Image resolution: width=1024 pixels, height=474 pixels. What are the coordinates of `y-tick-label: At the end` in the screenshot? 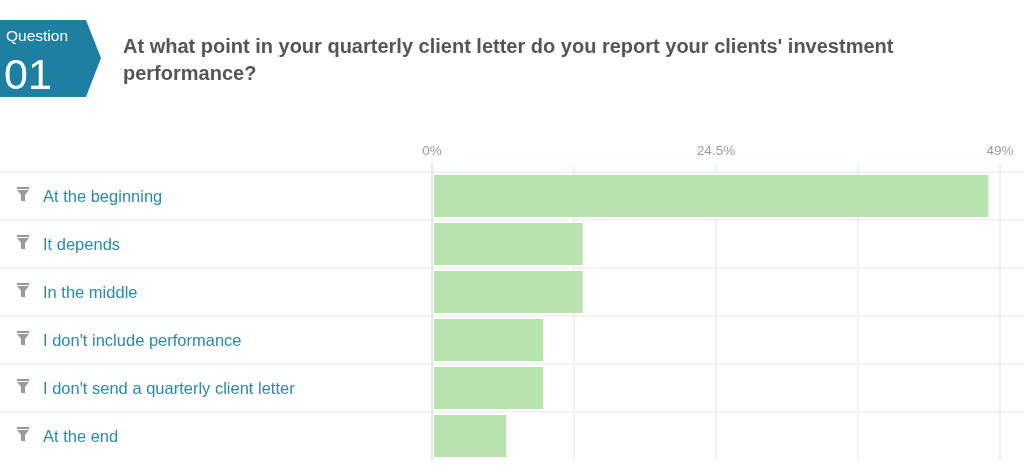 It's located at (81, 436).